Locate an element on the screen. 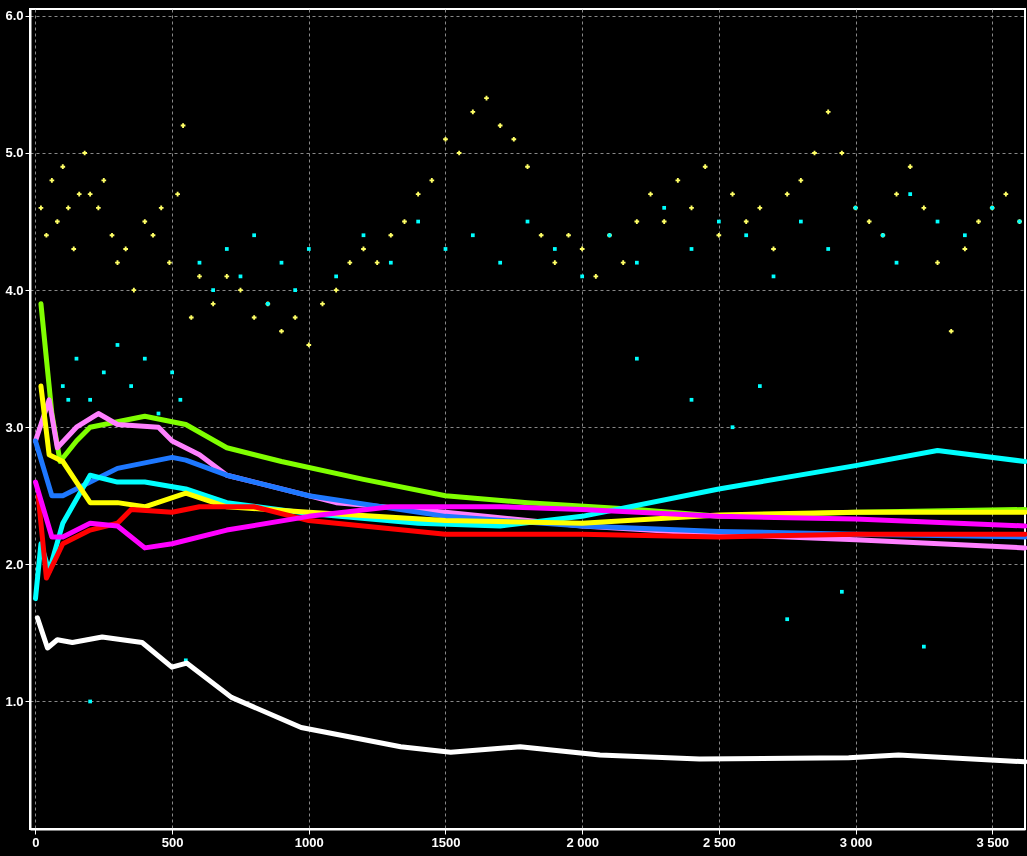 This screenshot has height=856, width=1027. y-tick-label: 2.0 is located at coordinates (14, 564).